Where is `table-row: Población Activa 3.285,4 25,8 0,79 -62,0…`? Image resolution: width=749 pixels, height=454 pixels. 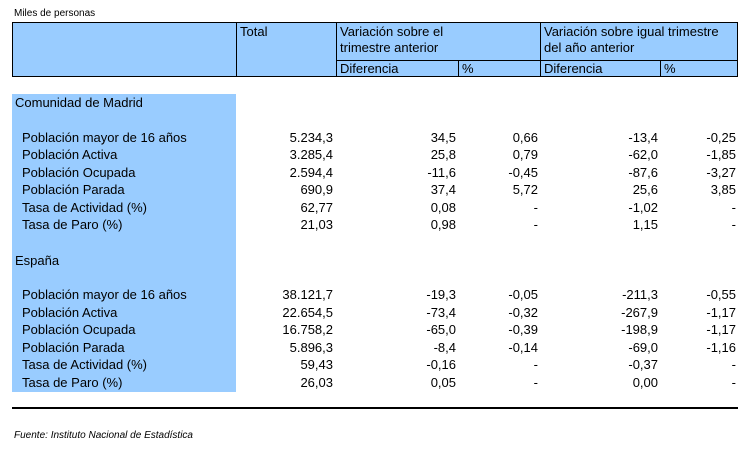
table-row: Población Activa 3.285,4 25,8 0,79 -62,0… is located at coordinates (374, 154).